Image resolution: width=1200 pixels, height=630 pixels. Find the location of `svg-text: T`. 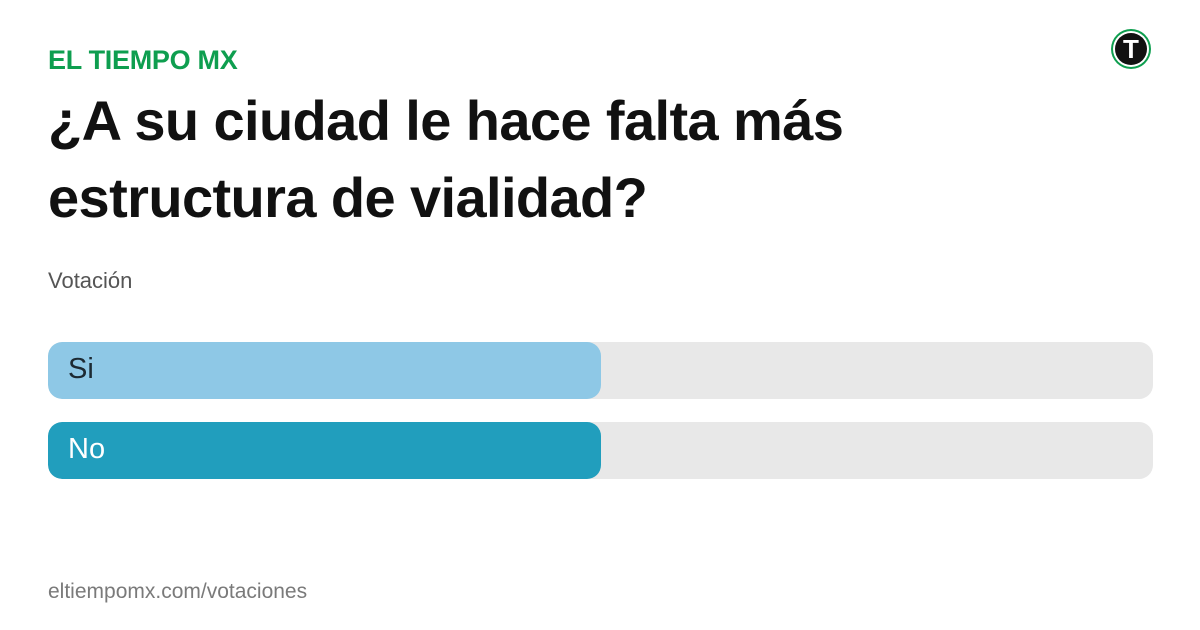

svg-text: T is located at coordinates (1131, 49).